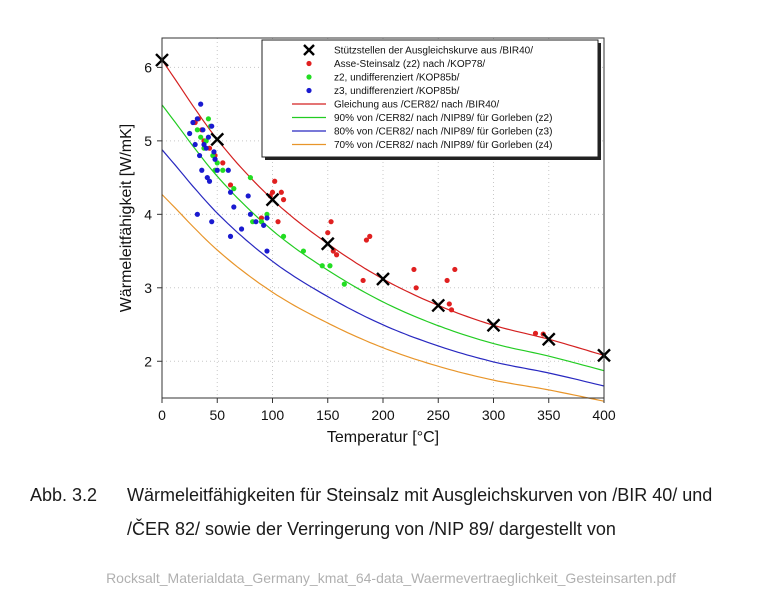 The height and width of the screenshot is (600, 782). I want to click on legend-label: z3, undifferenziert /KOP85b/, so click(397, 91).